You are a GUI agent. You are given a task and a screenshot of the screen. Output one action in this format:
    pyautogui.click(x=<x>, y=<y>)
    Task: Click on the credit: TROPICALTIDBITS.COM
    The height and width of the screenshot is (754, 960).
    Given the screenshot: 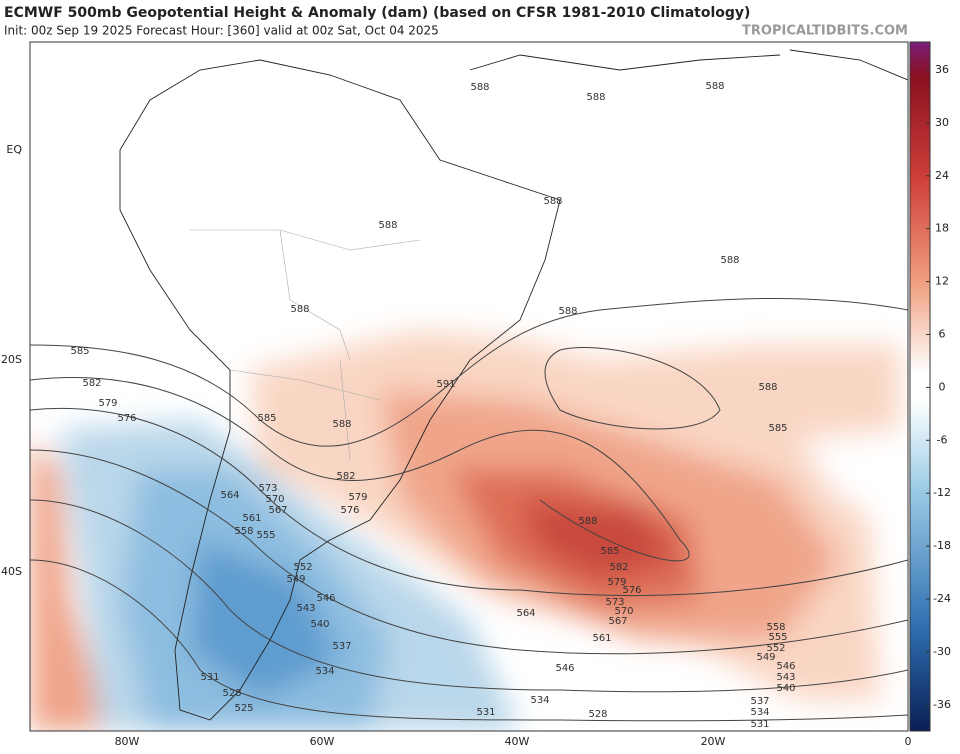 What is the action you would take?
    pyautogui.click(x=825, y=31)
    